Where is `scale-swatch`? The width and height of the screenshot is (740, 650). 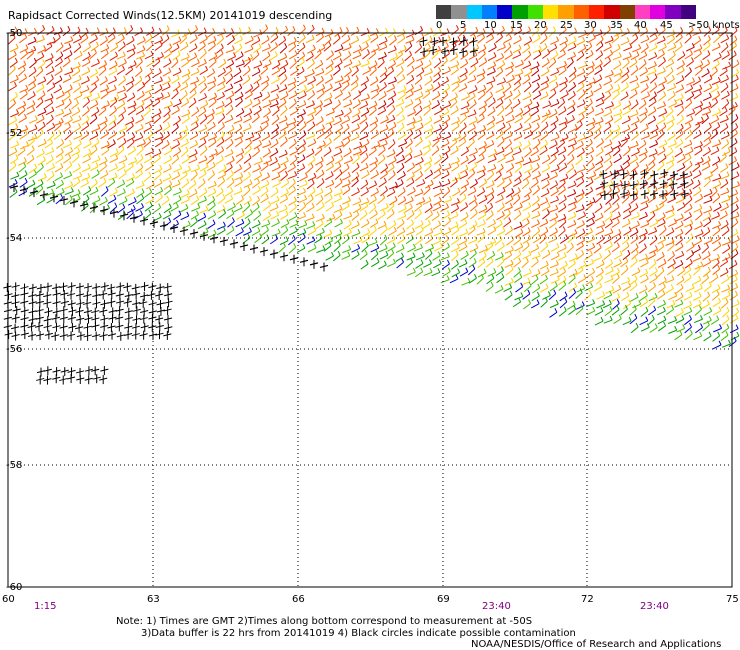
scale-swatch is located at coordinates (596, 12).